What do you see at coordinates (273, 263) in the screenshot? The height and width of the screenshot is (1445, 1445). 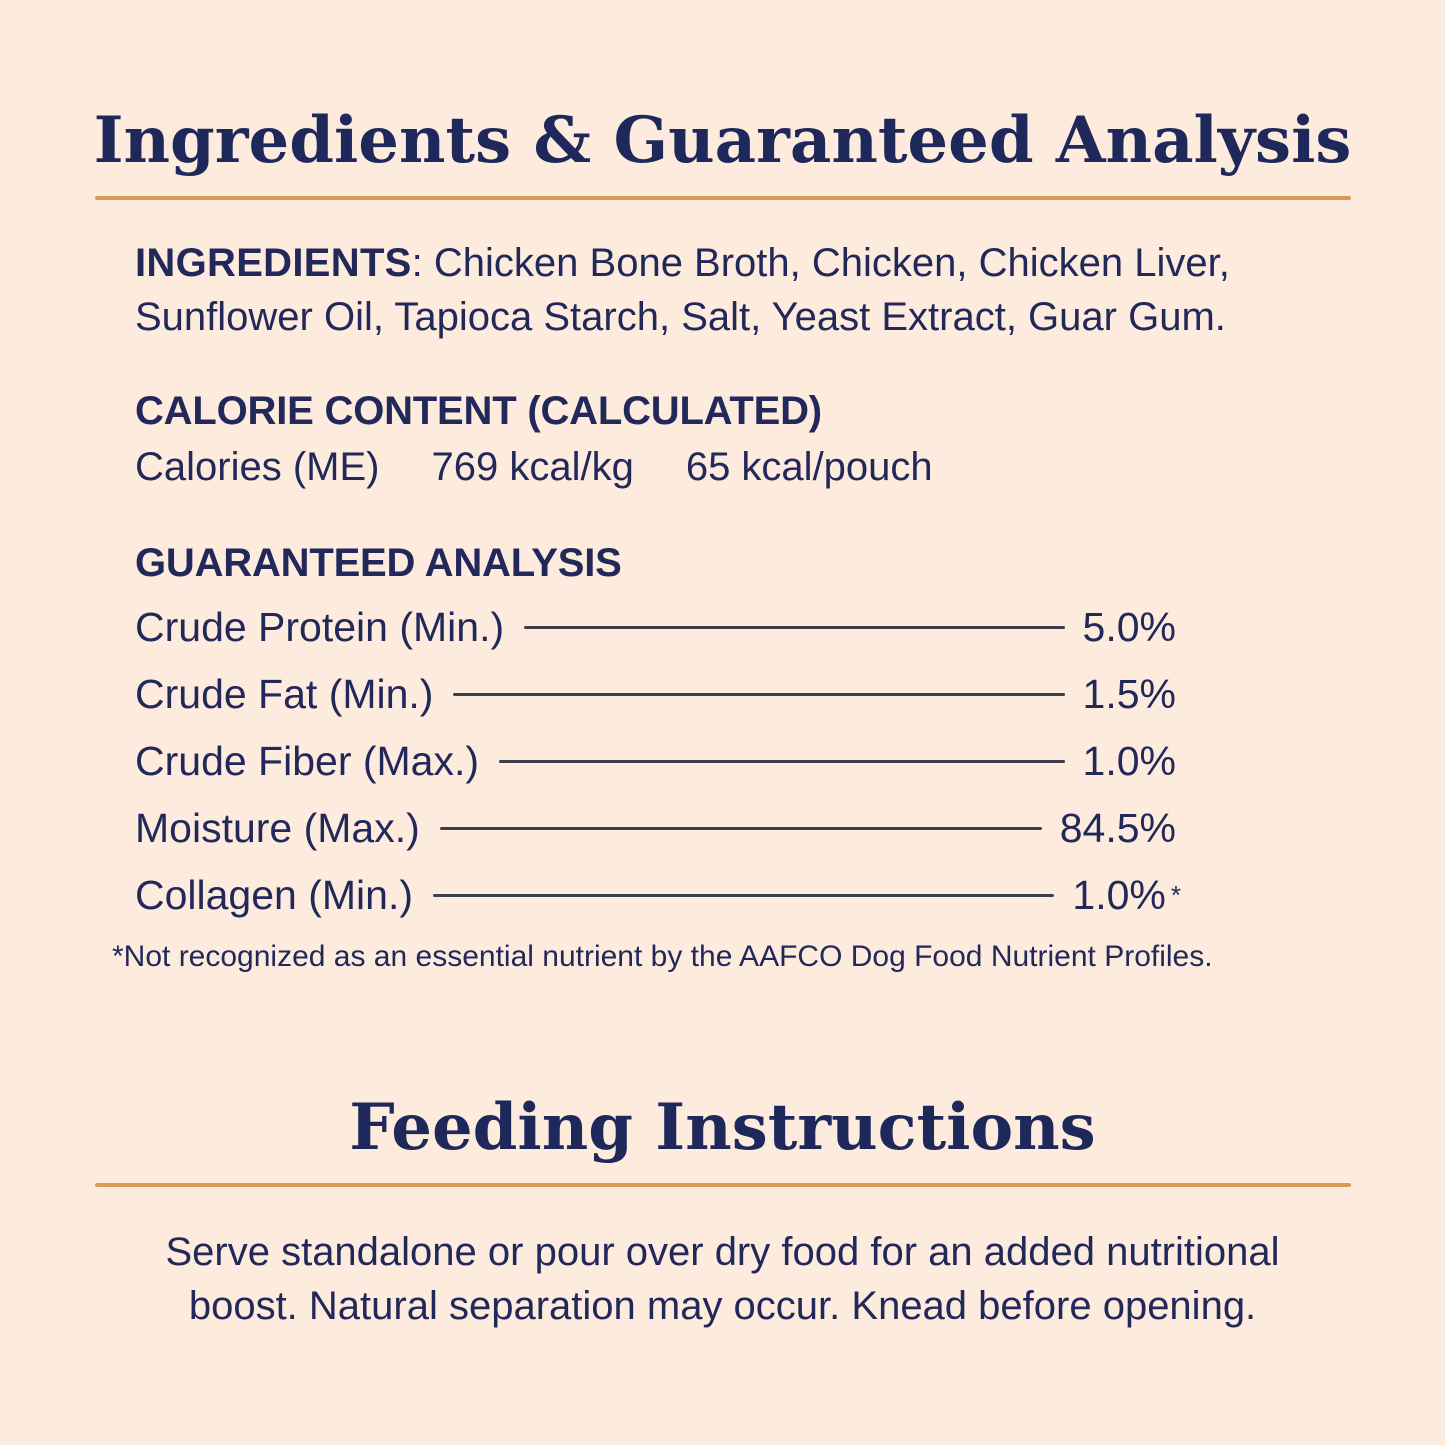 I see `ingredients-label: INGREDIENTS` at bounding box center [273, 263].